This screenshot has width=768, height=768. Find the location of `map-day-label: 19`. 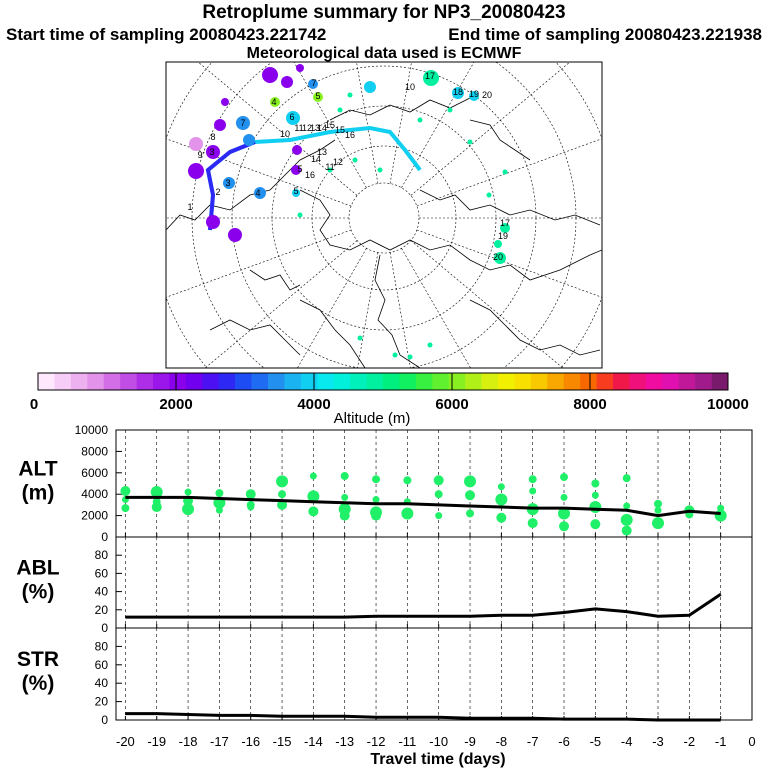

map-day-label: 19 is located at coordinates (503, 236).